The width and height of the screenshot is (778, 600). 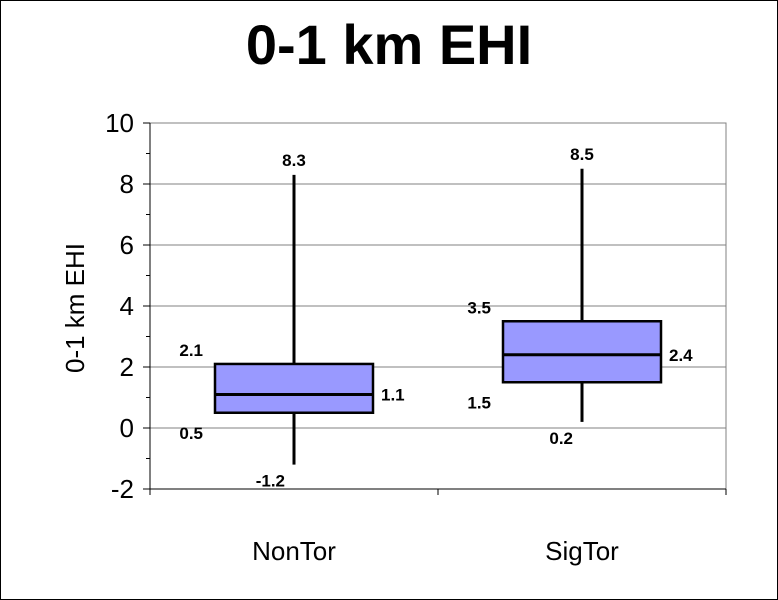 I want to click on box-sigtor: 8.5 3.5 2.4 1.5 0.2, so click(x=580, y=296).